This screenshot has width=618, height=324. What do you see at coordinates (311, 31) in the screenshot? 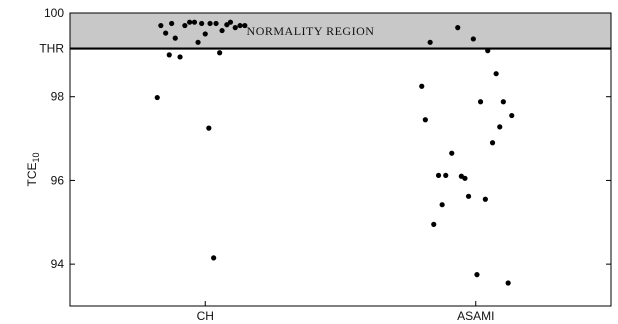
I see `normality-region-label: NORMALITY REGION` at bounding box center [311, 31].